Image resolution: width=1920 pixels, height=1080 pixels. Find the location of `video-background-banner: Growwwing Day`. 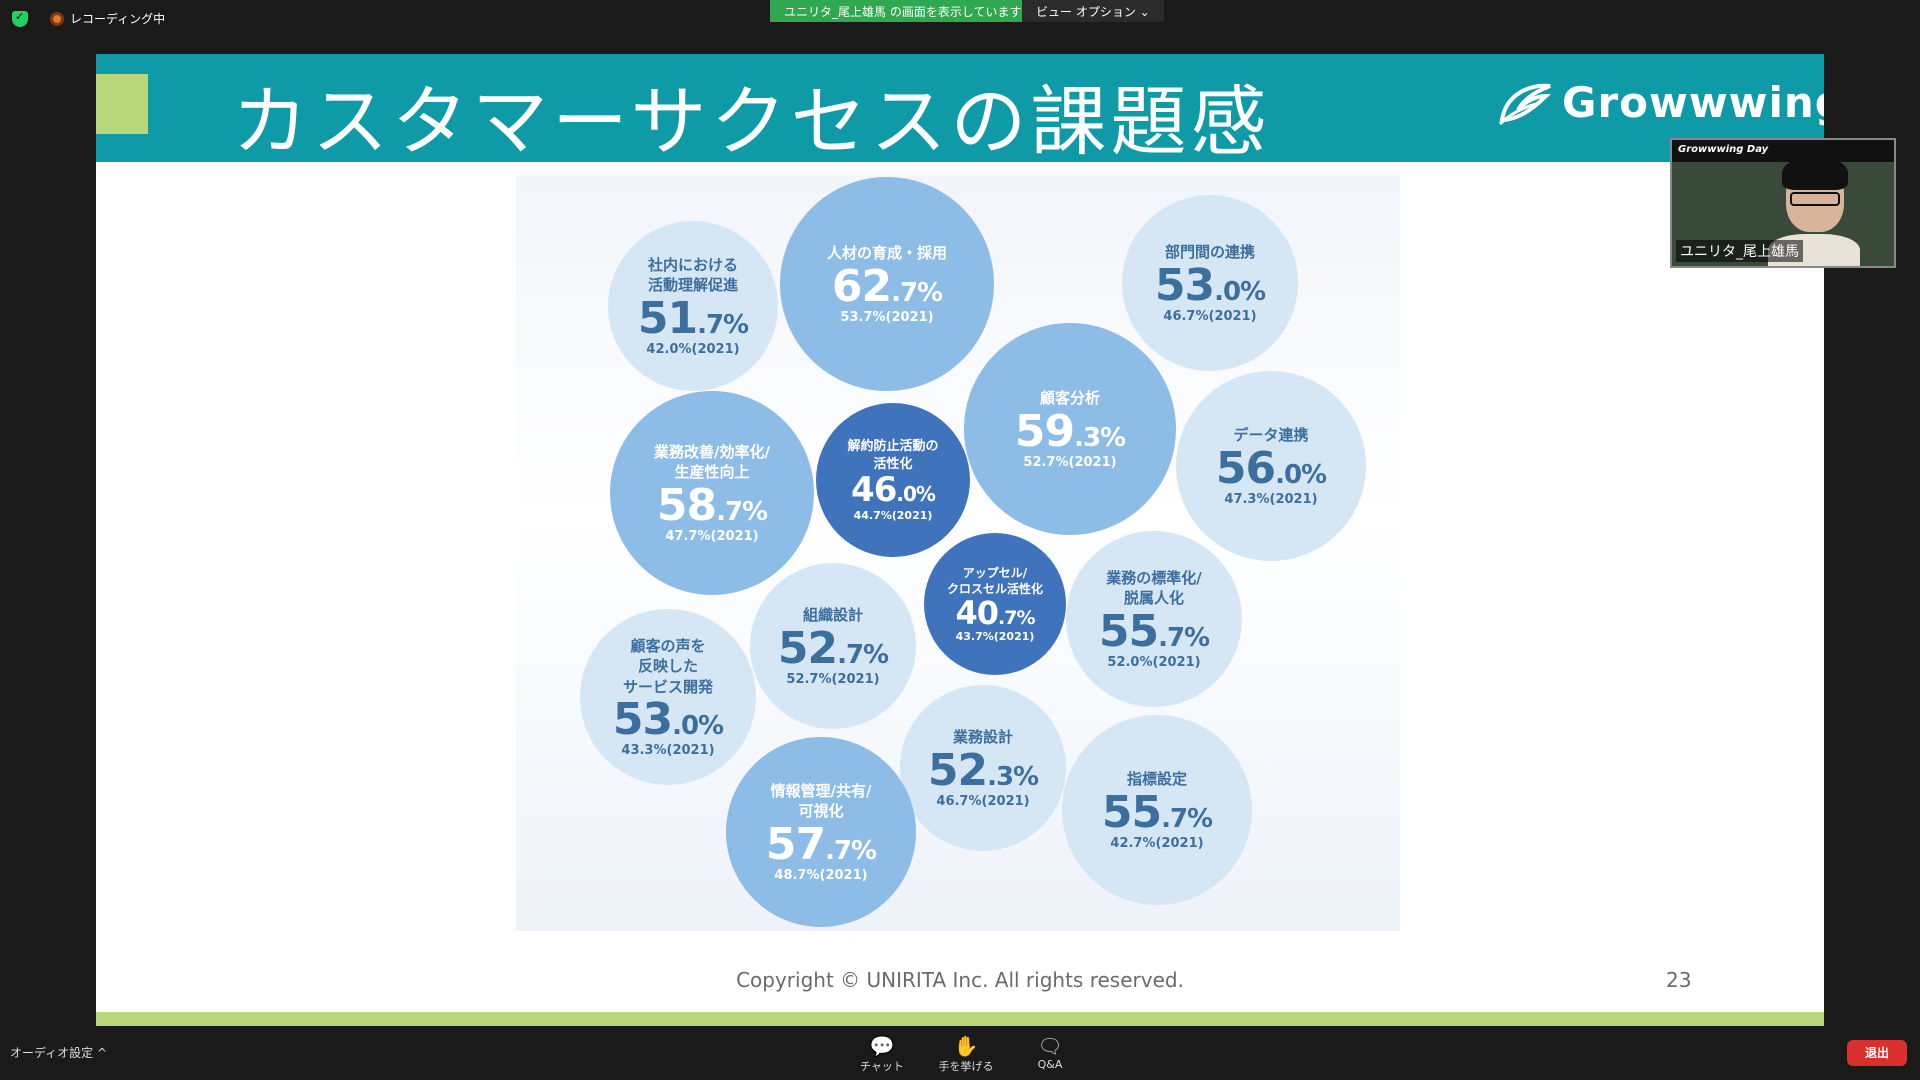

video-background-banner: Growwwing Day is located at coordinates (1783, 151).